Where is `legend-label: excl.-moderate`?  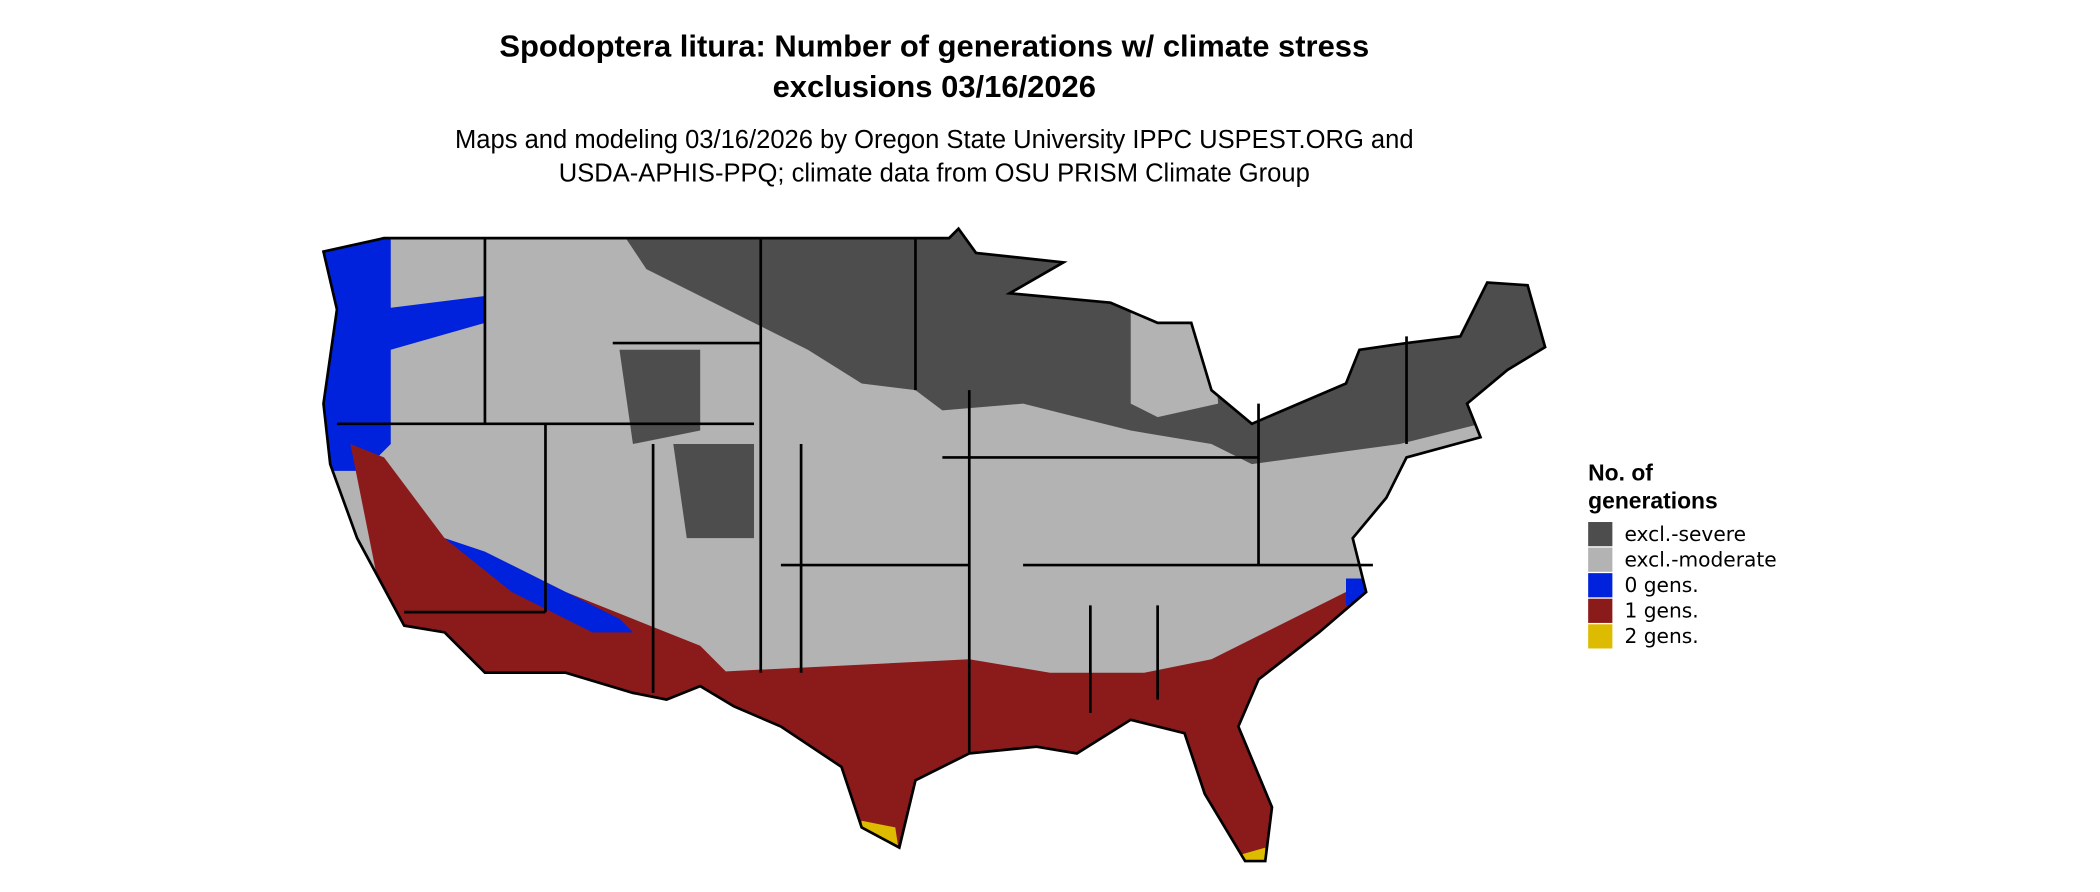
legend-label: excl.-moderate is located at coordinates (1700, 559).